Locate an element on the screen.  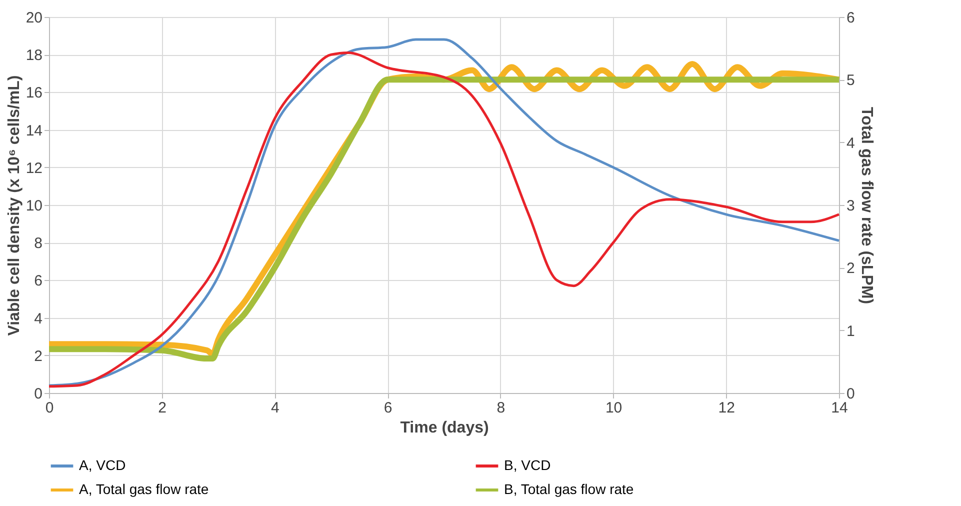
x-tick-label: 10 is located at coordinates (613, 408).